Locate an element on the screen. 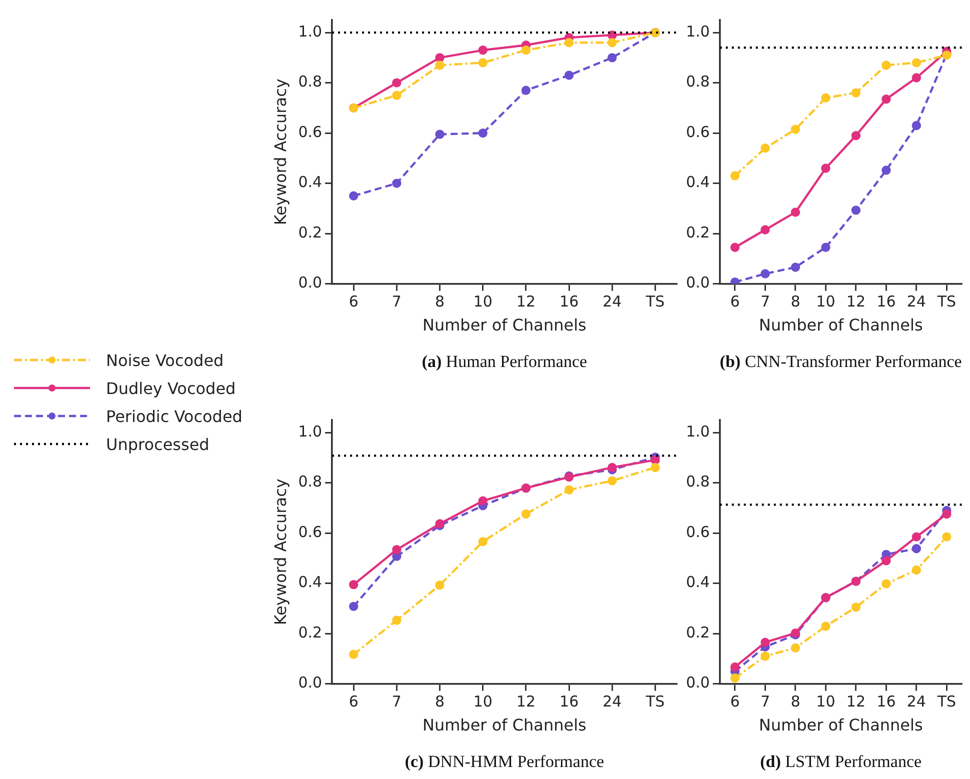  legend-label: Unprocessed is located at coordinates (158, 444).